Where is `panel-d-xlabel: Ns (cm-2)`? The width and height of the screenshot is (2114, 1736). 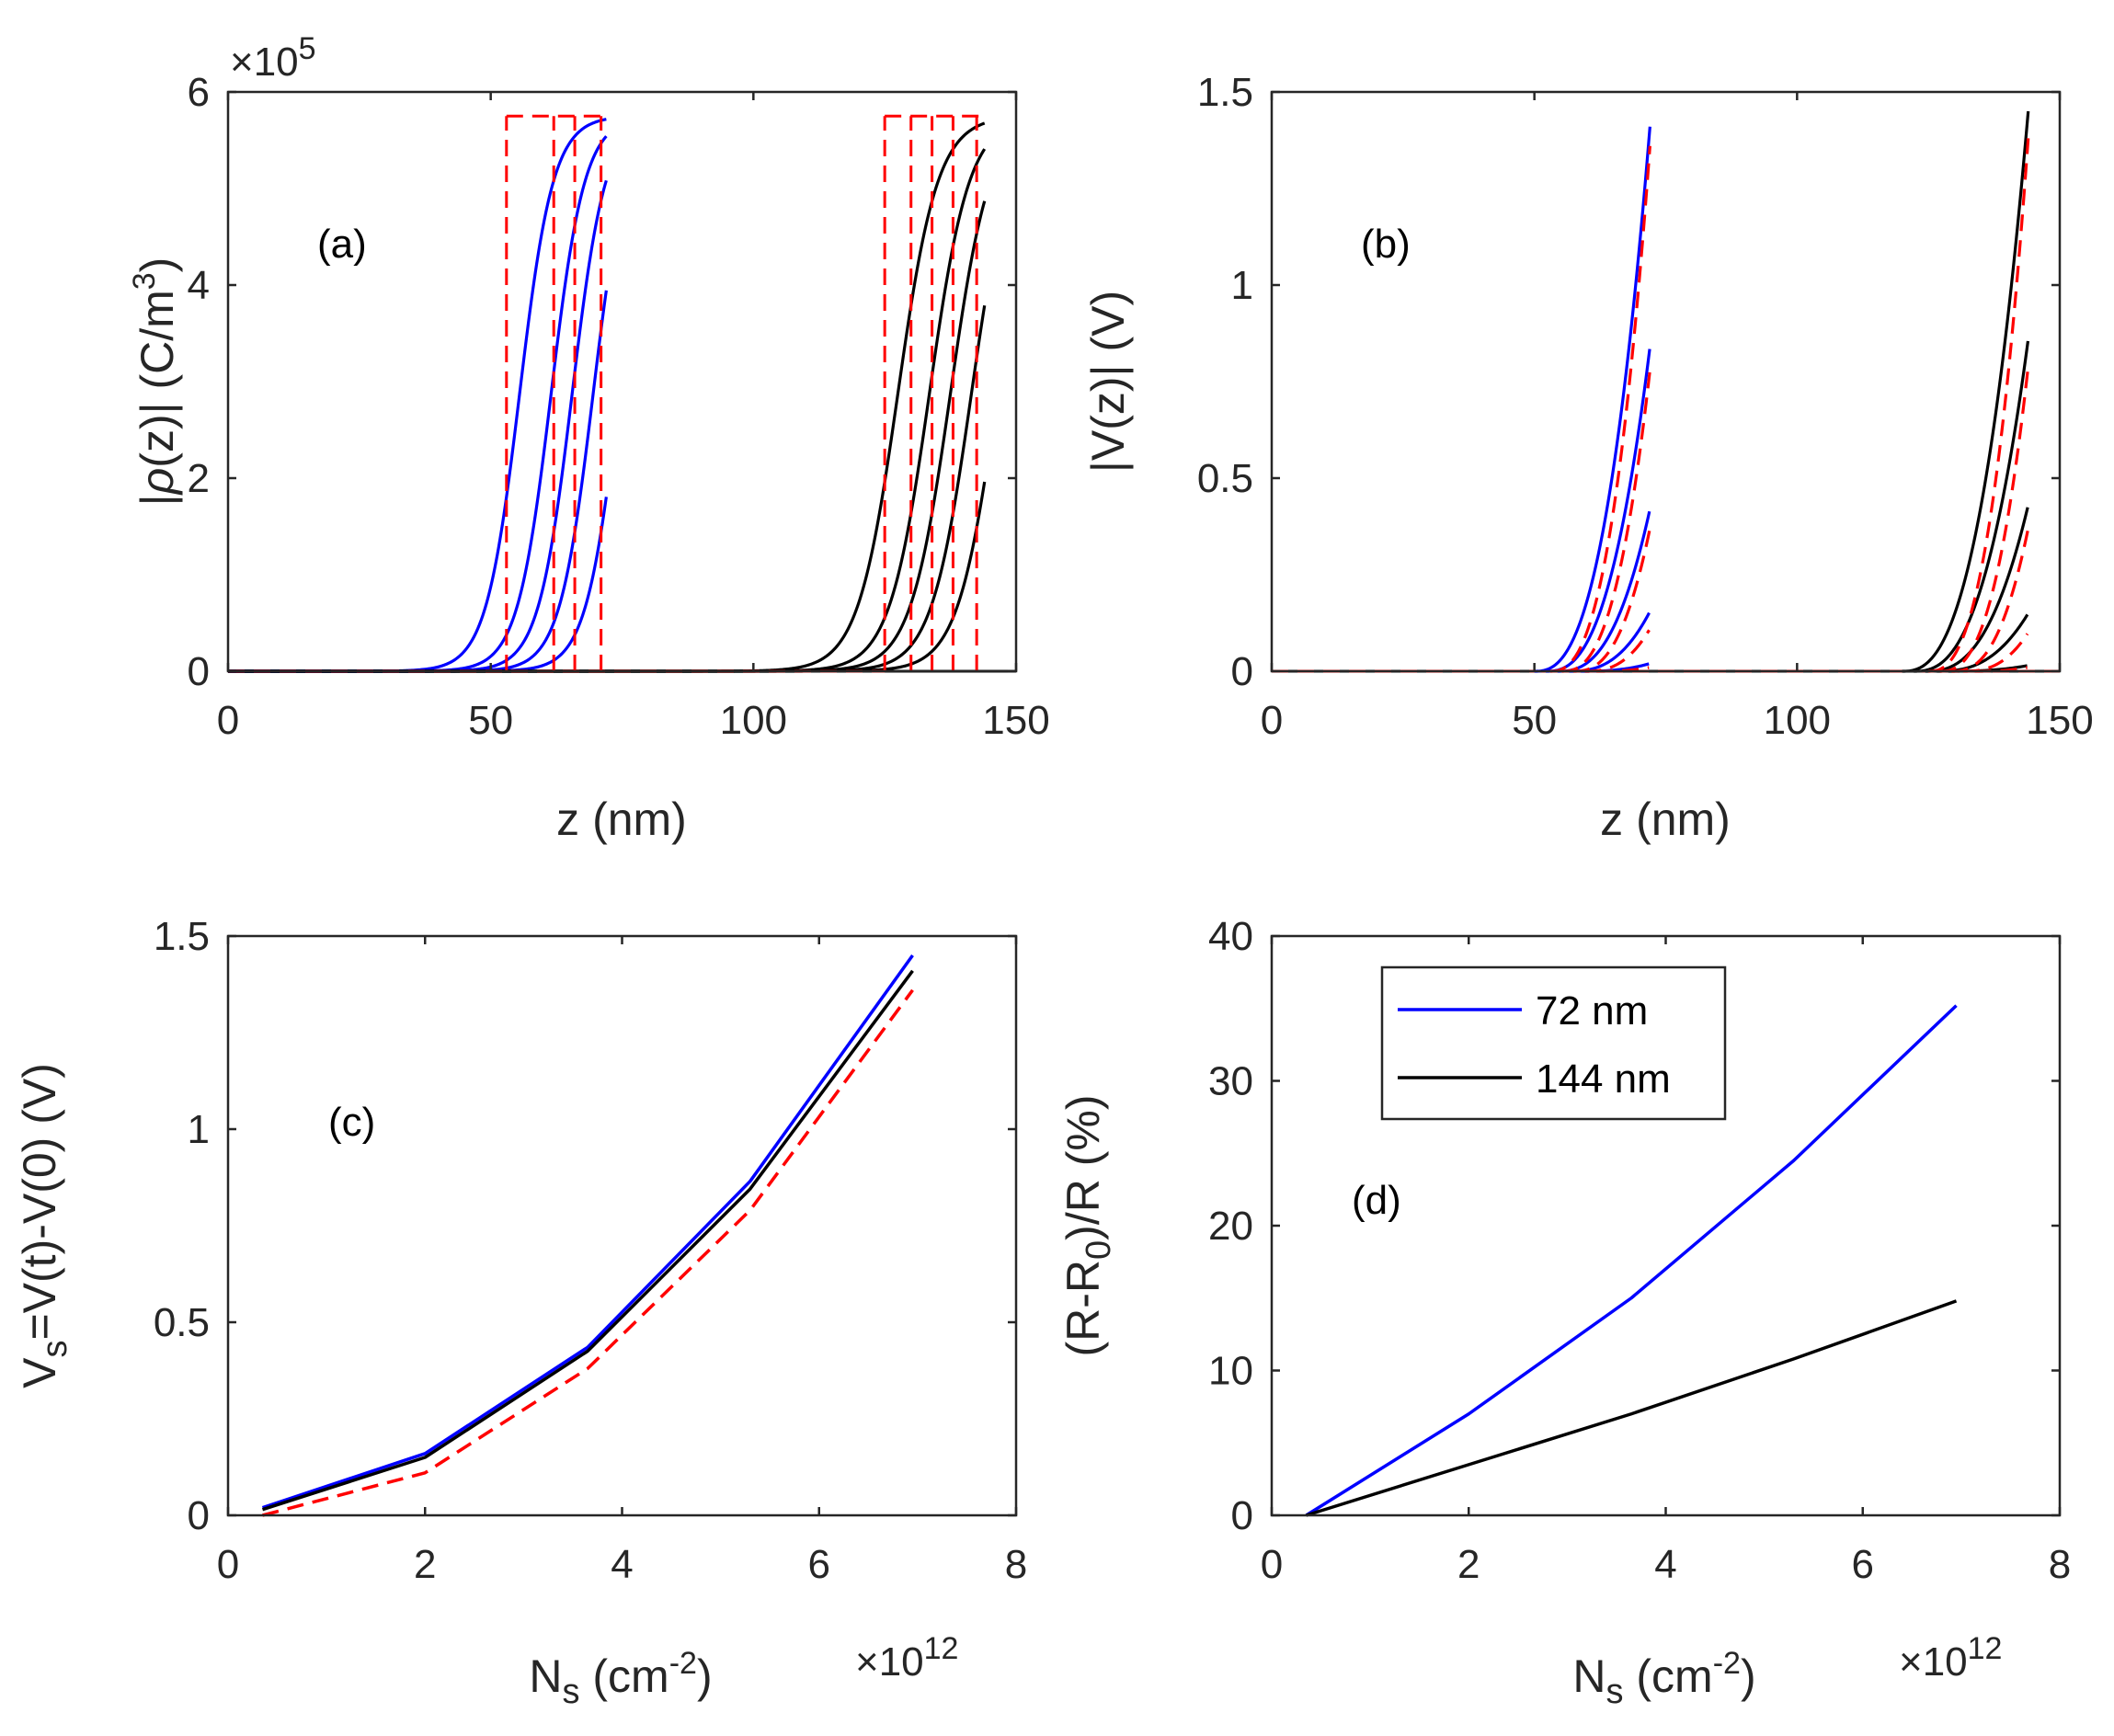 panel-d-xlabel: Ns (cm-2) is located at coordinates (1663, 1678).